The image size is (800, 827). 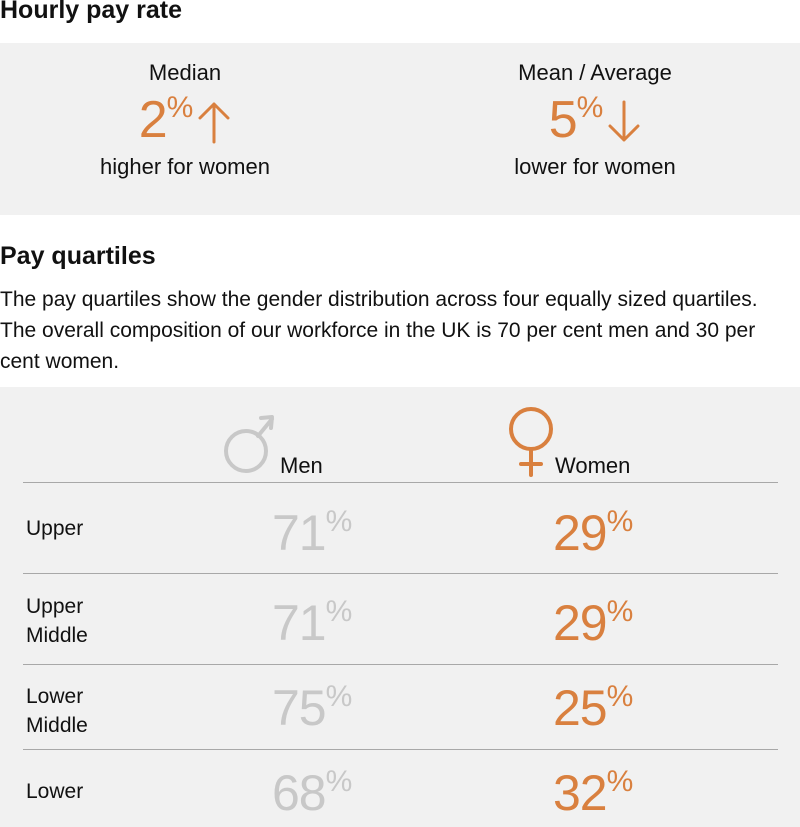 I want to click on row-label-upper: Upper, so click(x=55, y=528).